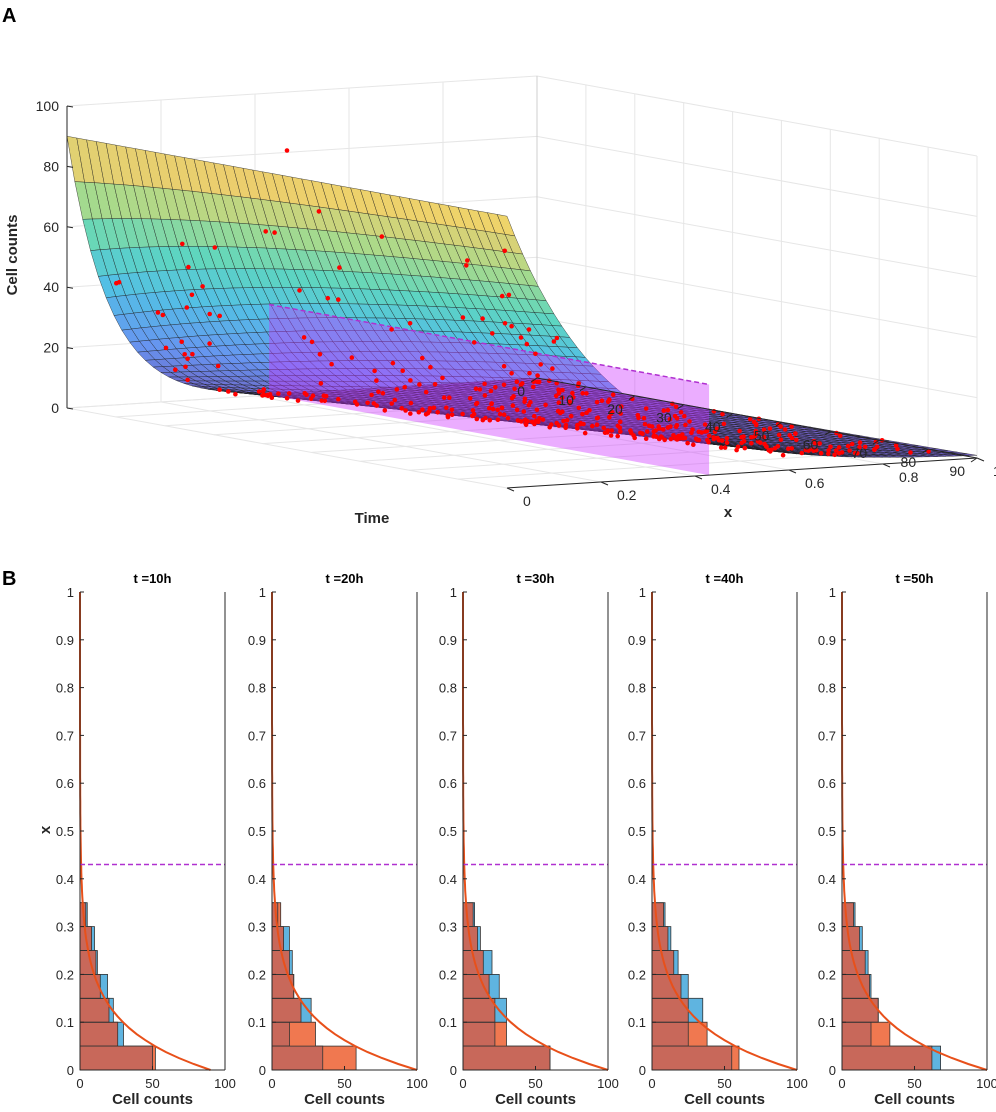  What do you see at coordinates (957, 471) in the screenshot?
I see `time-tick-label: 90` at bounding box center [957, 471].